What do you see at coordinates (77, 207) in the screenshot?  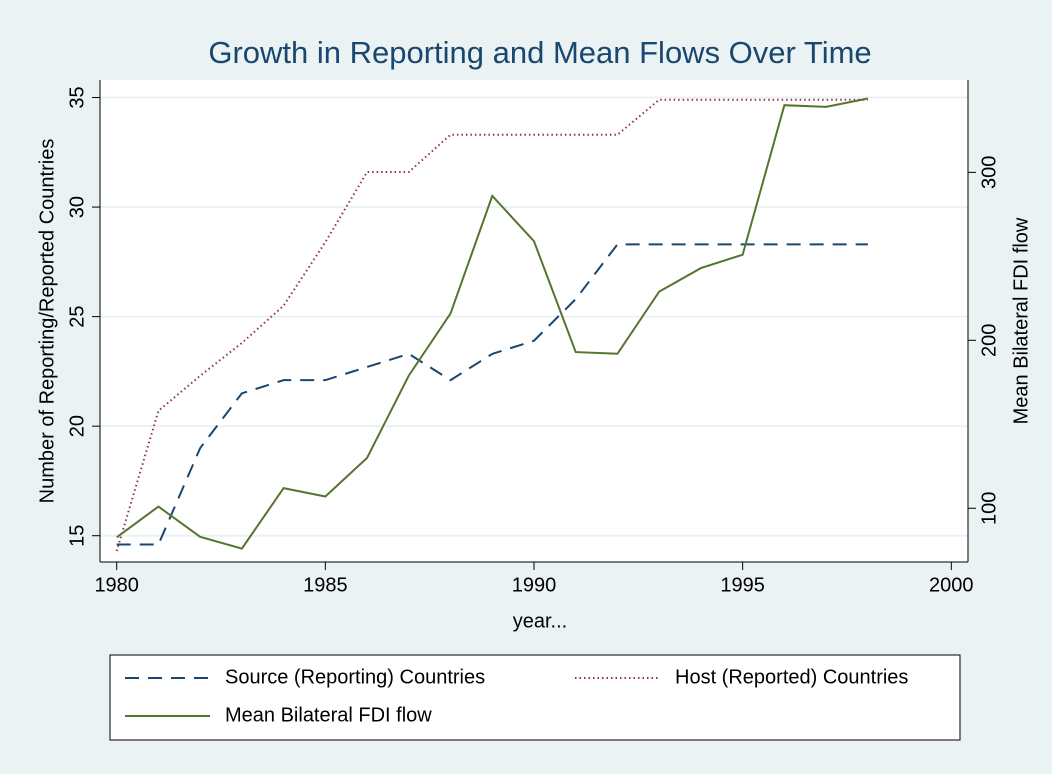 I see `y-tick-label: 30` at bounding box center [77, 207].